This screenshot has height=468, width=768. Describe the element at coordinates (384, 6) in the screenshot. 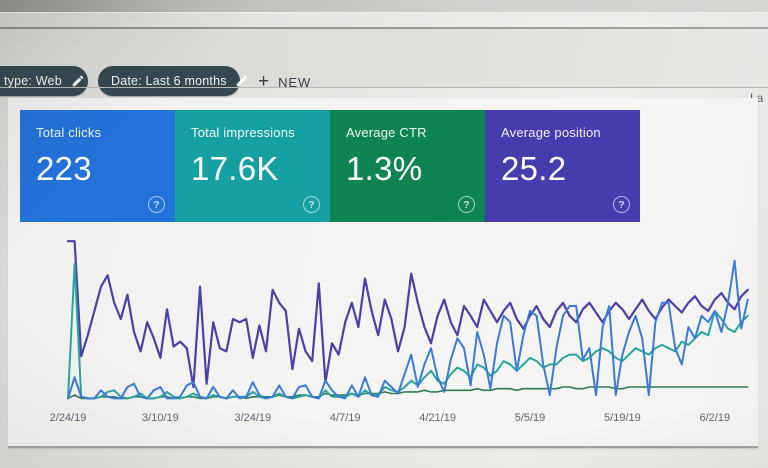

I see `top-bezel-strip` at that location.